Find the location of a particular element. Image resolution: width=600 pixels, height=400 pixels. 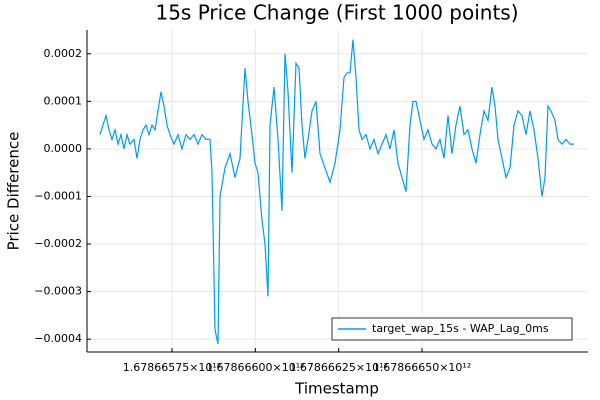

y-tick-label: 0.0002 is located at coordinates (63, 53).